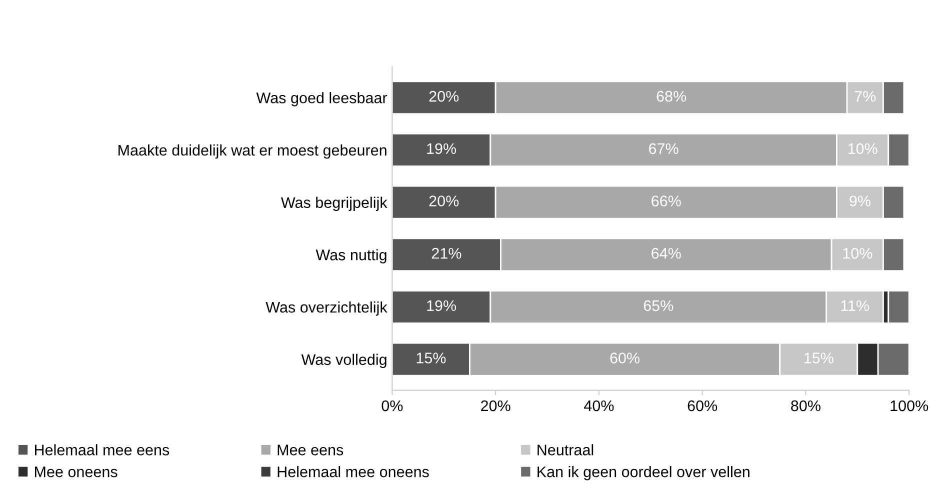 This screenshot has height=494, width=945. What do you see at coordinates (860, 201) in the screenshot?
I see `data-label: 9%` at bounding box center [860, 201].